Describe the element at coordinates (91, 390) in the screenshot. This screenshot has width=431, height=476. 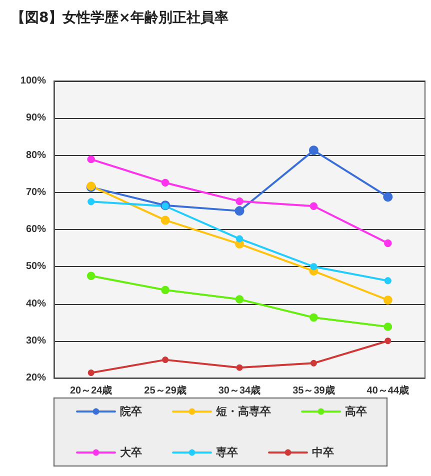
I see `x-tick-label: 20～24歳` at that location.